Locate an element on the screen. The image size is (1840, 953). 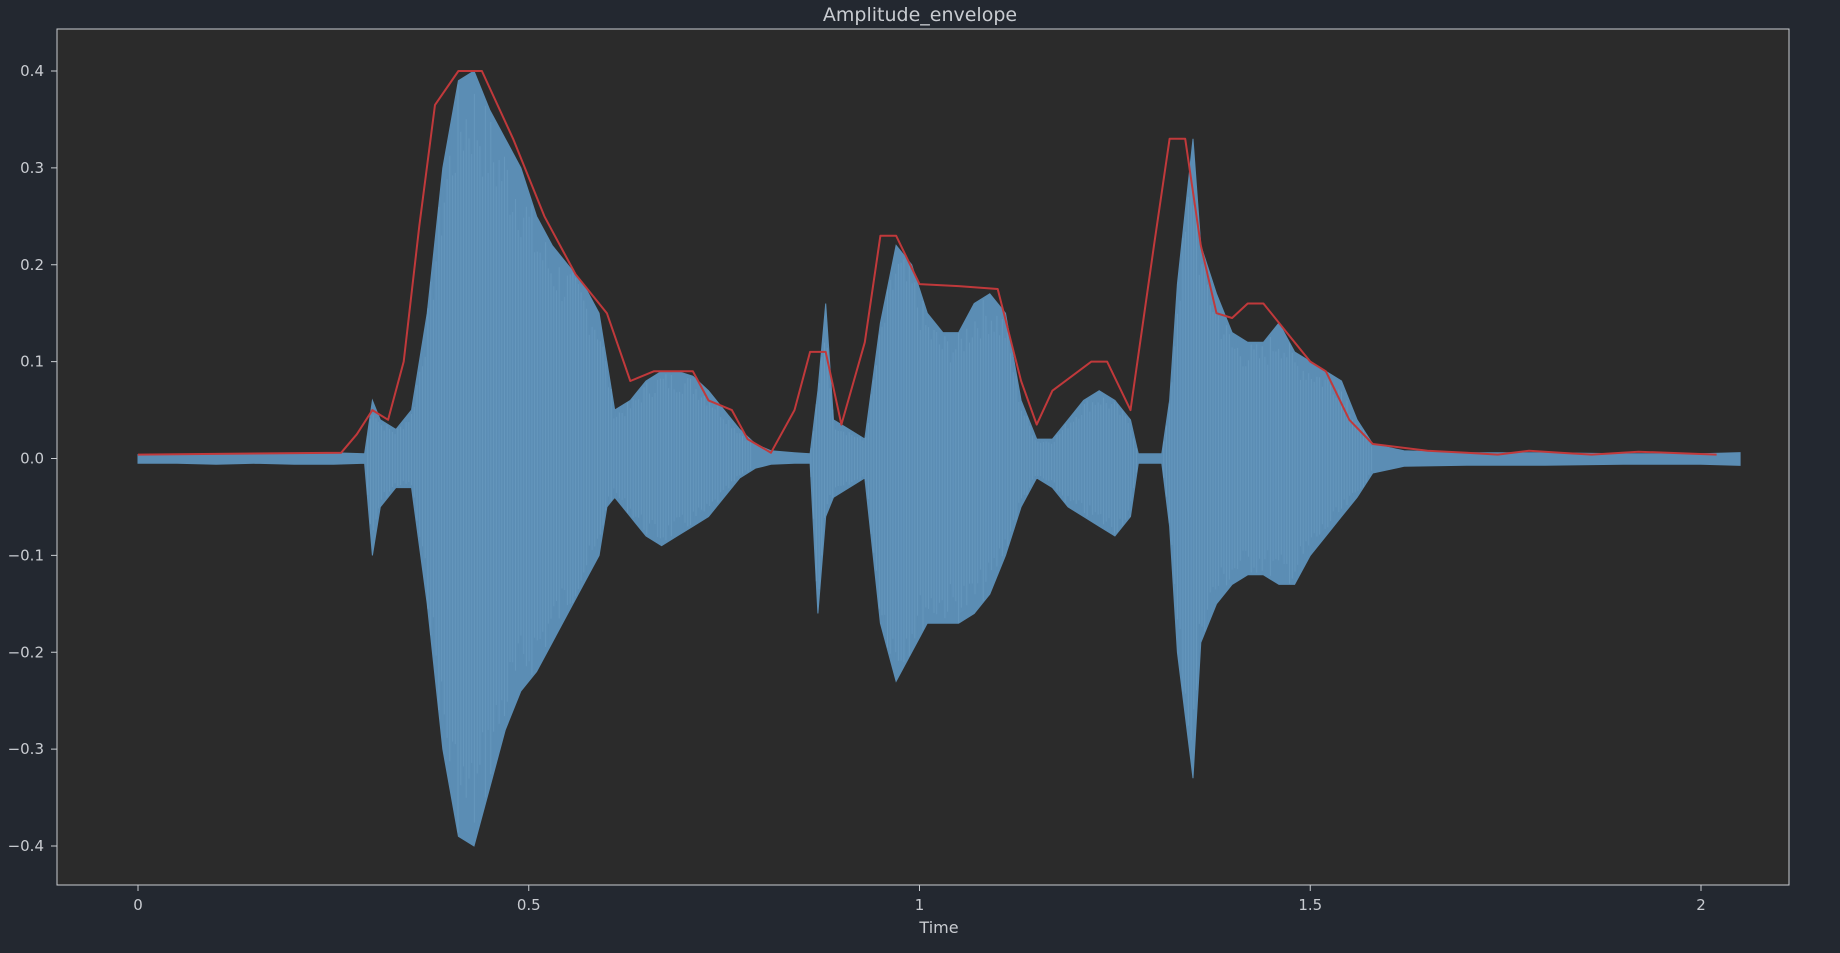
y-axis: 0.4 0.3 0.2 0.1 0.0 −0.1 −0.2 −0.3 −0.4 is located at coordinates (32, 458).